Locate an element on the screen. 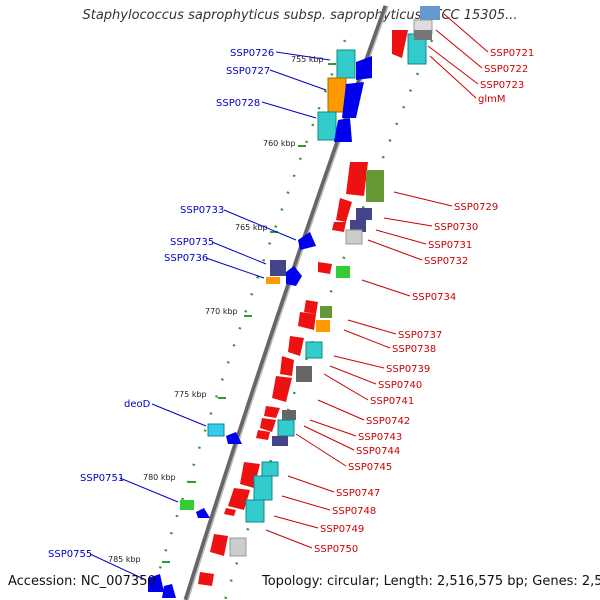 Image resolution: width=600 pixels, height=600 pixels. gene-label: deoD is located at coordinates (137, 404).